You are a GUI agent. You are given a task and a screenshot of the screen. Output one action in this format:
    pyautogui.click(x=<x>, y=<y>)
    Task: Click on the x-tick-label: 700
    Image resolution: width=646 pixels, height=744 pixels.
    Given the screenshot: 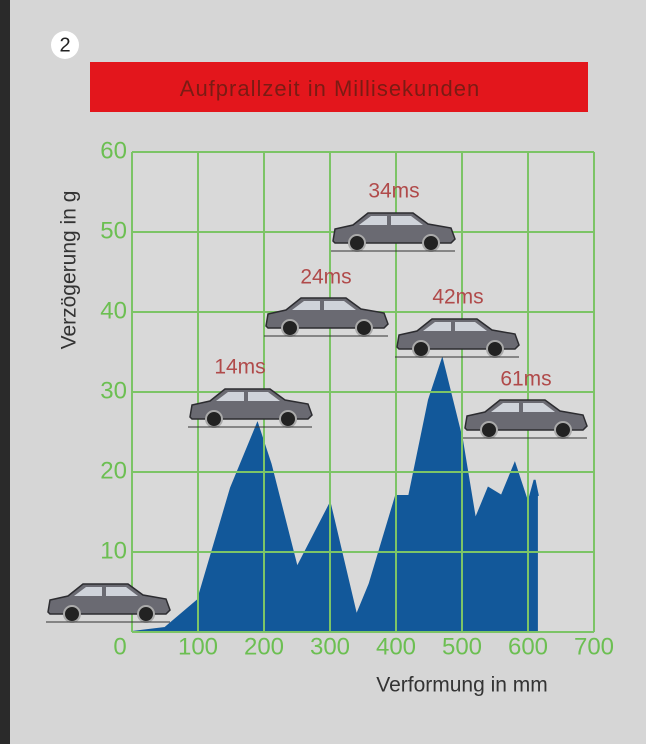 What is the action you would take?
    pyautogui.click(x=594, y=646)
    